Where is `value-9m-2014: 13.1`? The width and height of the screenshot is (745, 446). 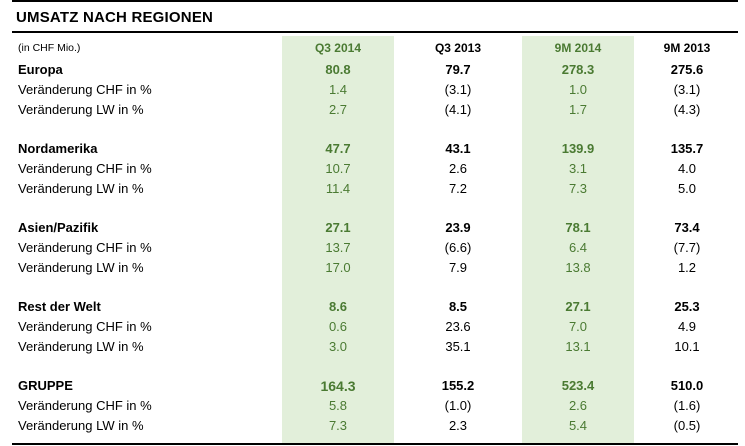 value-9m-2014: 13.1 is located at coordinates (578, 346).